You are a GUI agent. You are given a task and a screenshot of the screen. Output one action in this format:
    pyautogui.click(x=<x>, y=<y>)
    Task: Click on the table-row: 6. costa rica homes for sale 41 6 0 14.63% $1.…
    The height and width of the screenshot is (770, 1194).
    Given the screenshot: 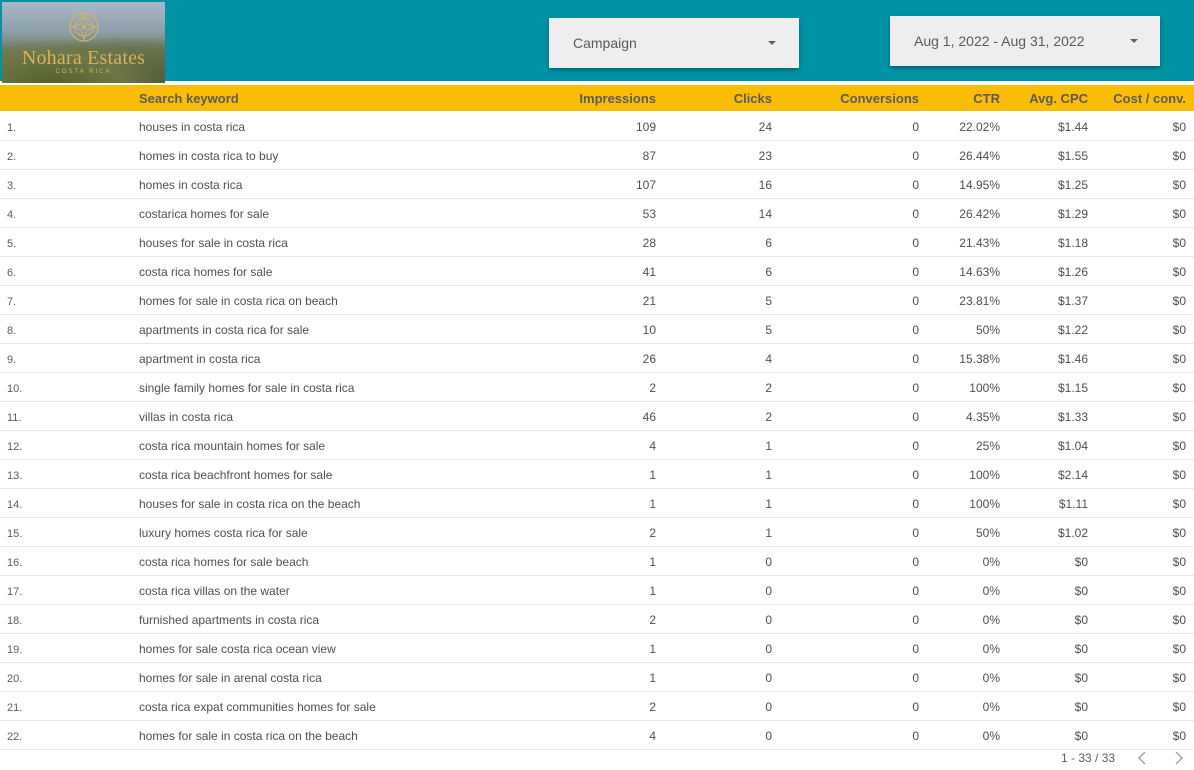 What is the action you would take?
    pyautogui.click(x=597, y=271)
    